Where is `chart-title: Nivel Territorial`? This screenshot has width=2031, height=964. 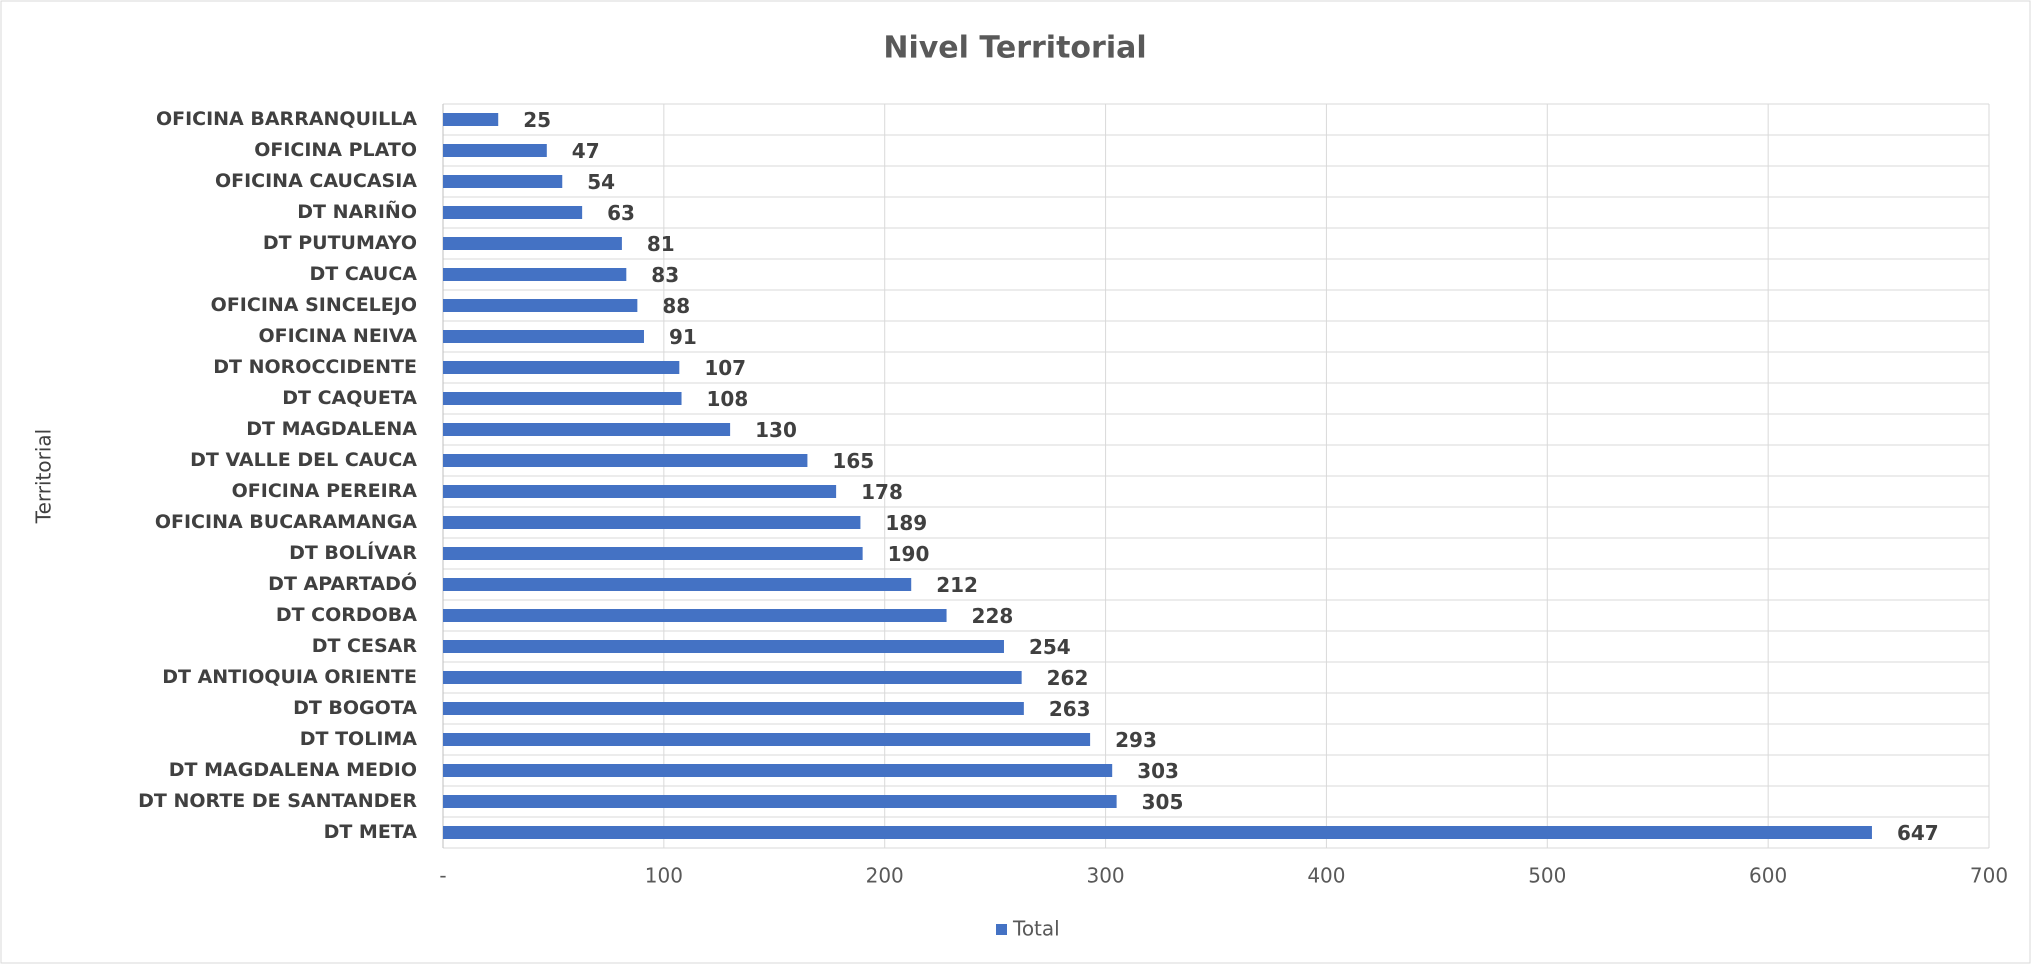 chart-title: Nivel Territorial is located at coordinates (1014, 48).